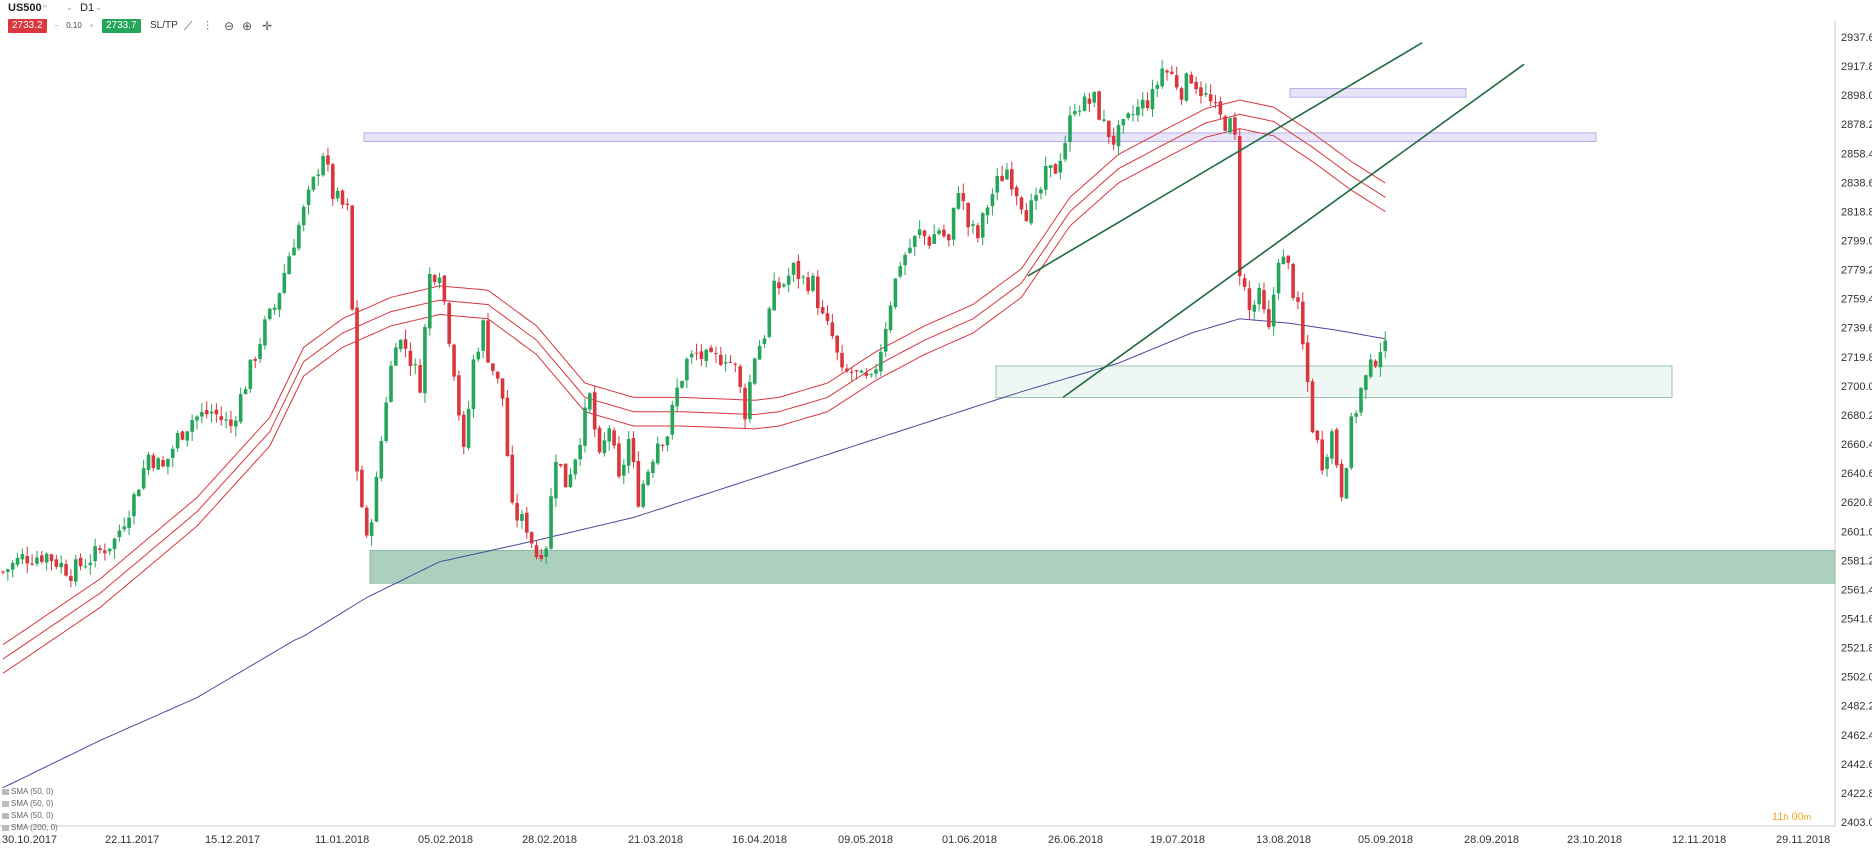  What do you see at coordinates (1856, 154) in the screenshot?
I see `y-tick-label: 2858.4` at bounding box center [1856, 154].